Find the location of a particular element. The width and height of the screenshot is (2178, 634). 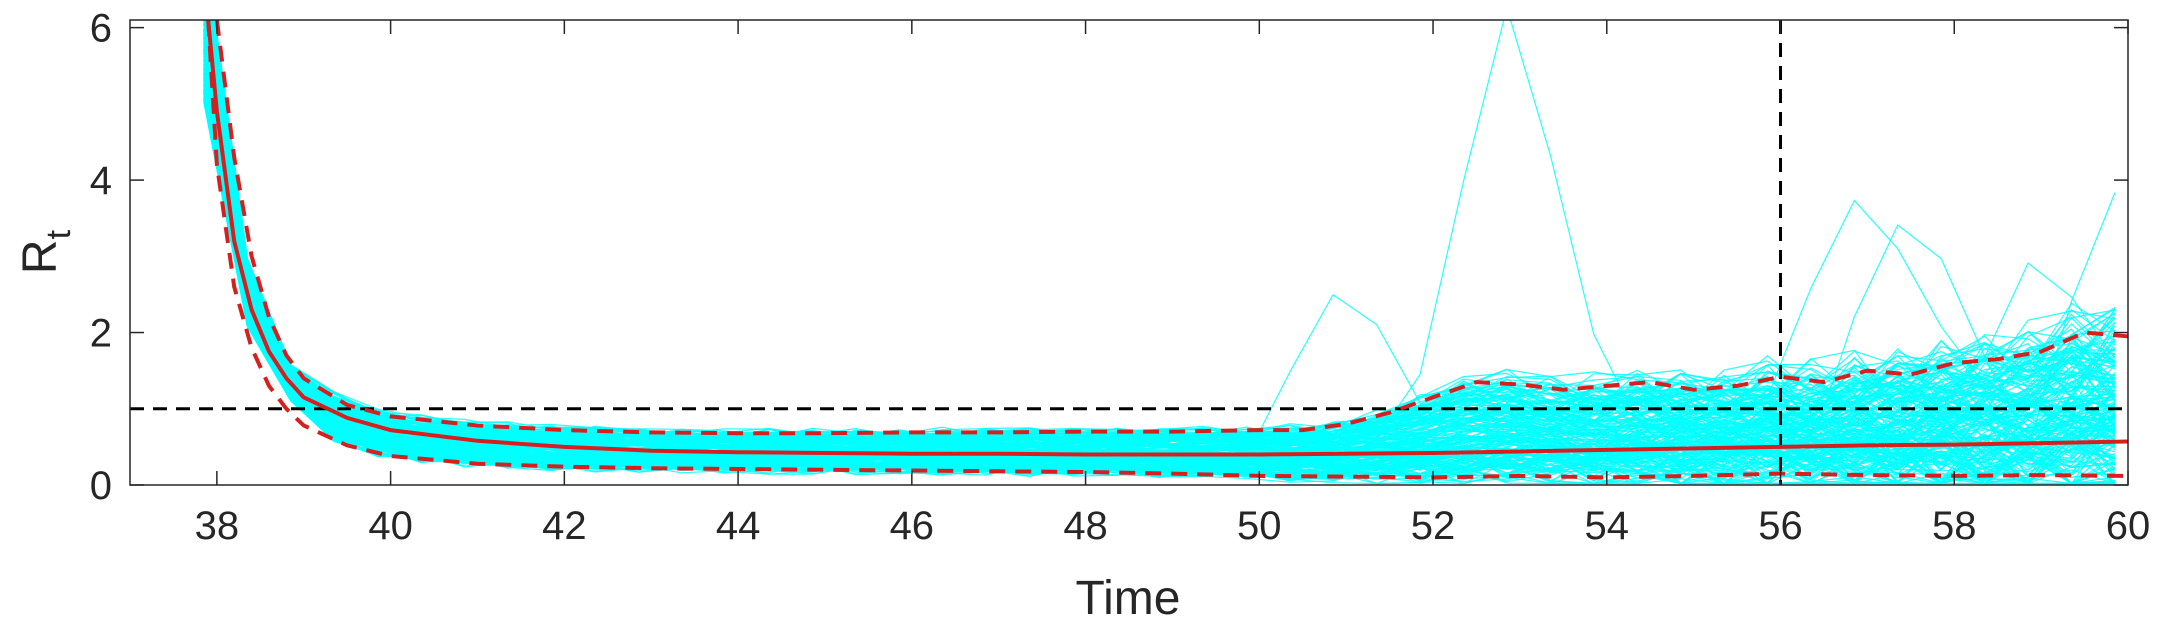

y-tick-label: 6 is located at coordinates (101, 29).